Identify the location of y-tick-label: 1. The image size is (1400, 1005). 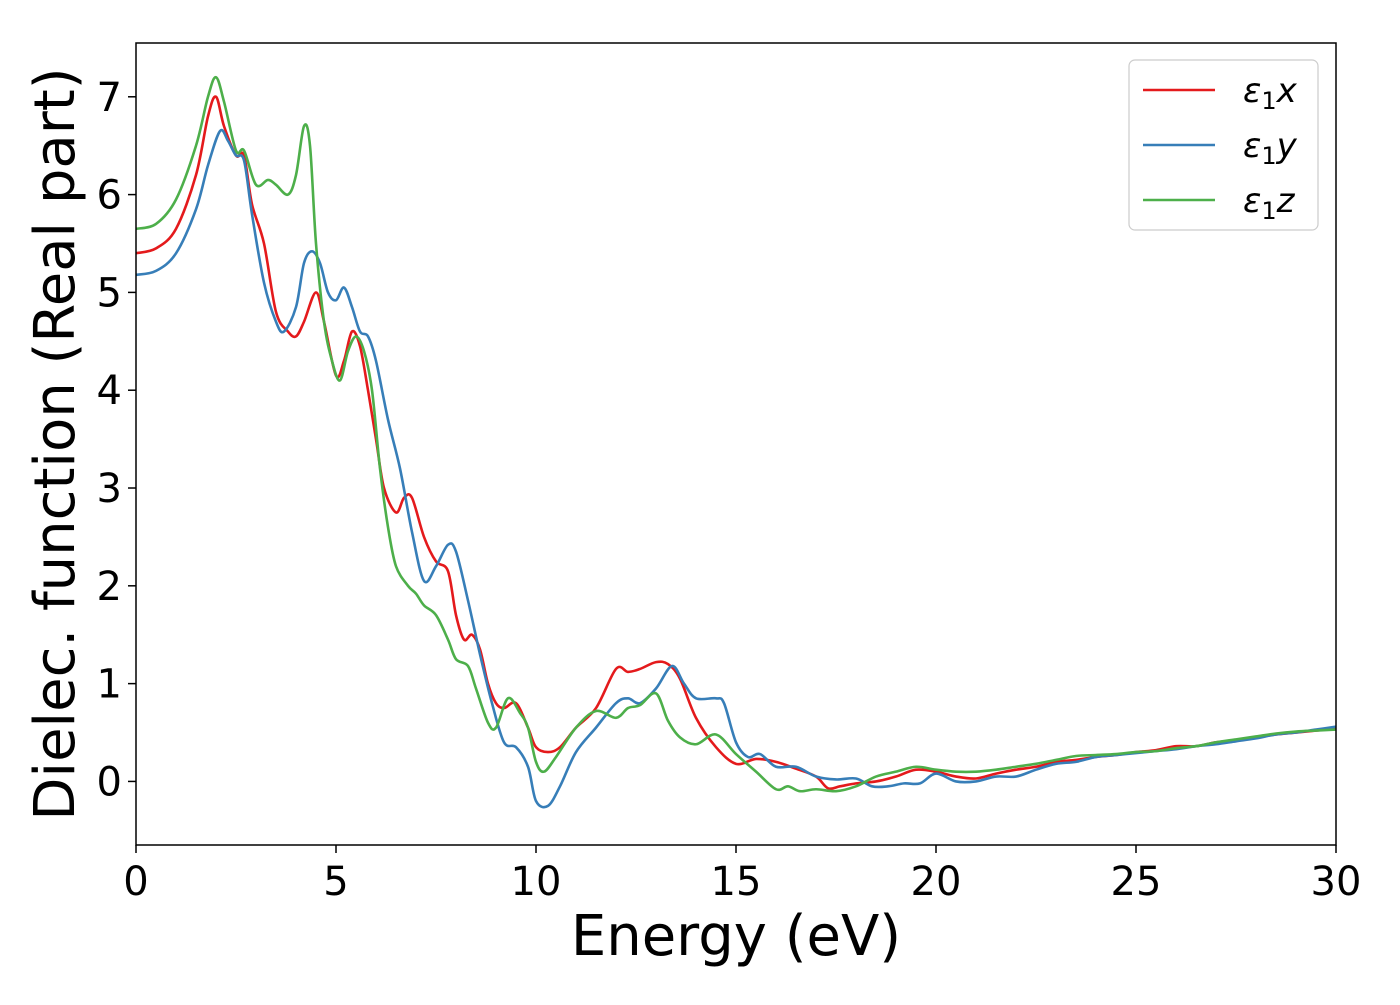
(109, 685).